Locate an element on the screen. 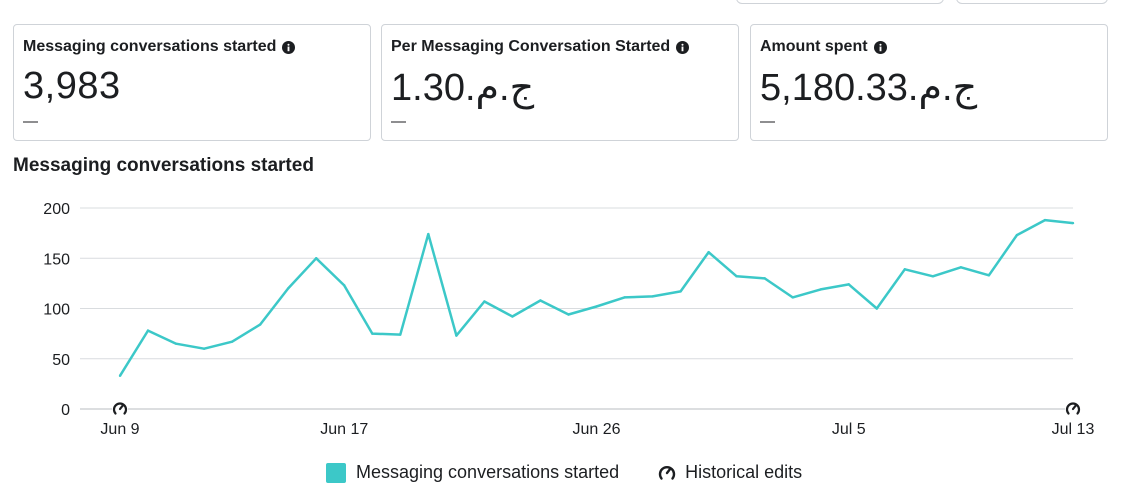  x-tick-label: Jul 5 is located at coordinates (849, 429).